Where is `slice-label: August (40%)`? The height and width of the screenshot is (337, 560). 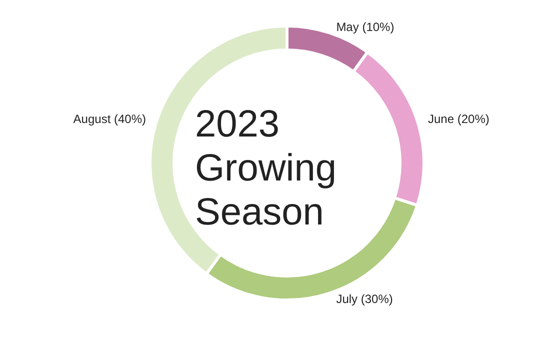
slice-label: August (40%) is located at coordinates (109, 119).